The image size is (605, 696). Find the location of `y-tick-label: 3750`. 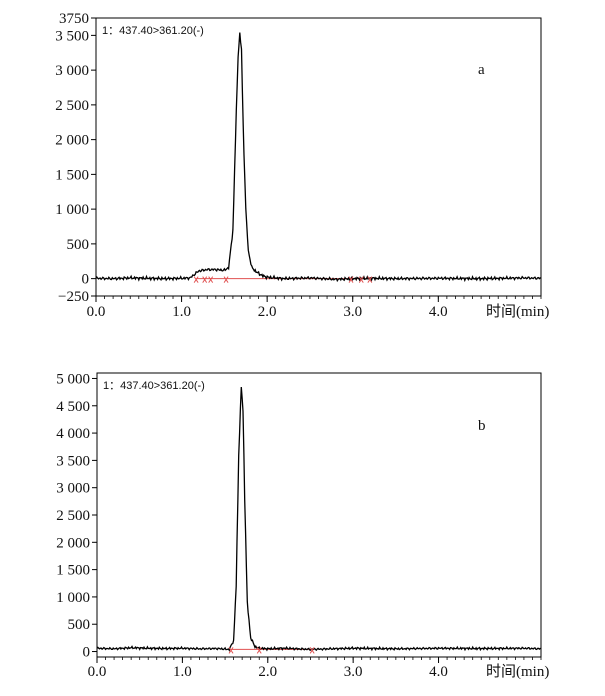

y-tick-label: 3750 is located at coordinates (74, 19).